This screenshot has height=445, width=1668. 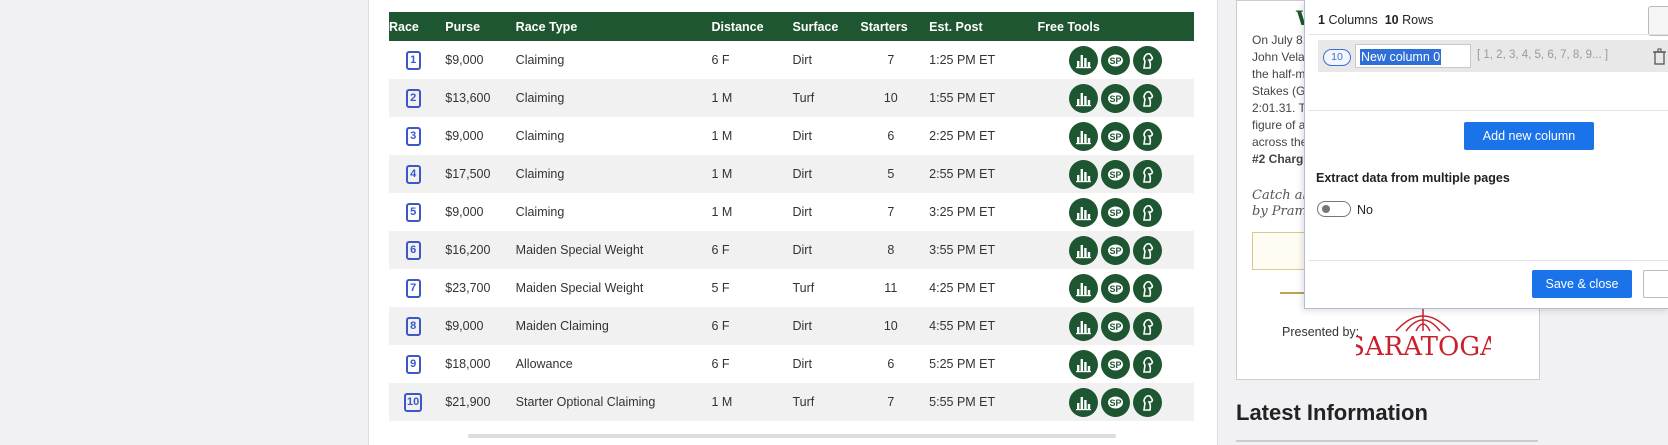 I want to click on multi-page-toggle-label: No, so click(x=1365, y=210).